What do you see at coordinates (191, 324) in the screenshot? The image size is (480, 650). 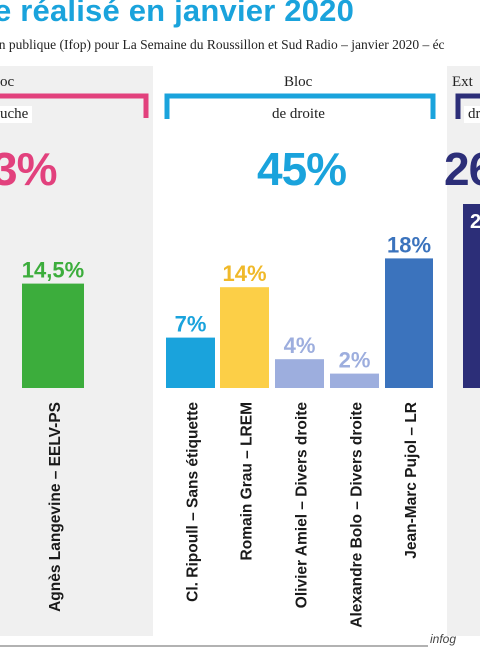 I see `bar-value-label-2: 7%` at bounding box center [191, 324].